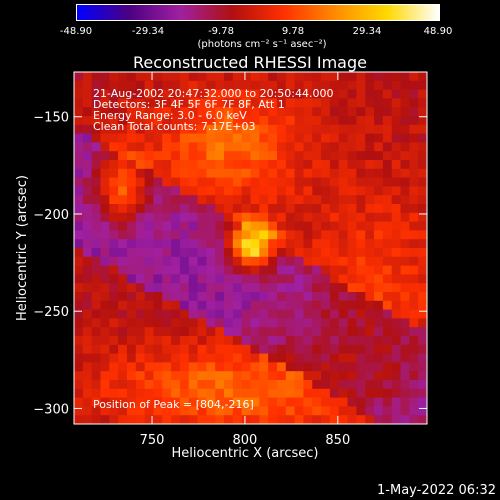 The image size is (500, 500). Describe the element at coordinates (51, 215) in the screenshot. I see `y-tick-label: −200` at that location.